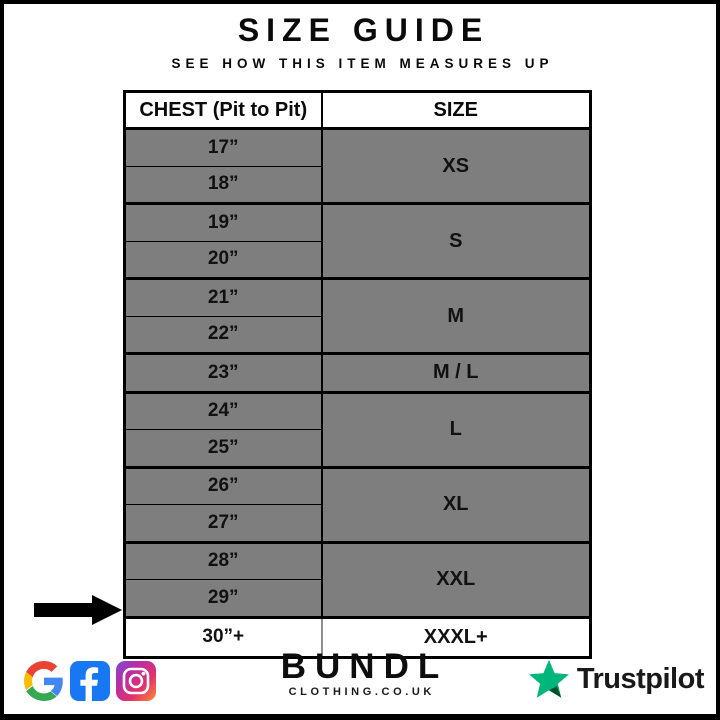 The image size is (720, 720). I want to click on trustpilot-logo: Trustpilot, so click(616, 679).